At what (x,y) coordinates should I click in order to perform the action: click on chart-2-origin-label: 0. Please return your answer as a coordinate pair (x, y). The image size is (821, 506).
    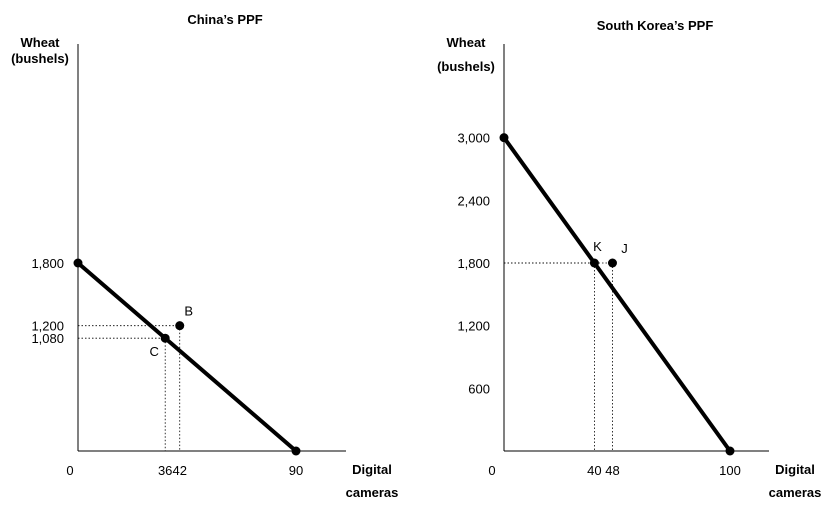
    Looking at the image, I should click on (491, 470).